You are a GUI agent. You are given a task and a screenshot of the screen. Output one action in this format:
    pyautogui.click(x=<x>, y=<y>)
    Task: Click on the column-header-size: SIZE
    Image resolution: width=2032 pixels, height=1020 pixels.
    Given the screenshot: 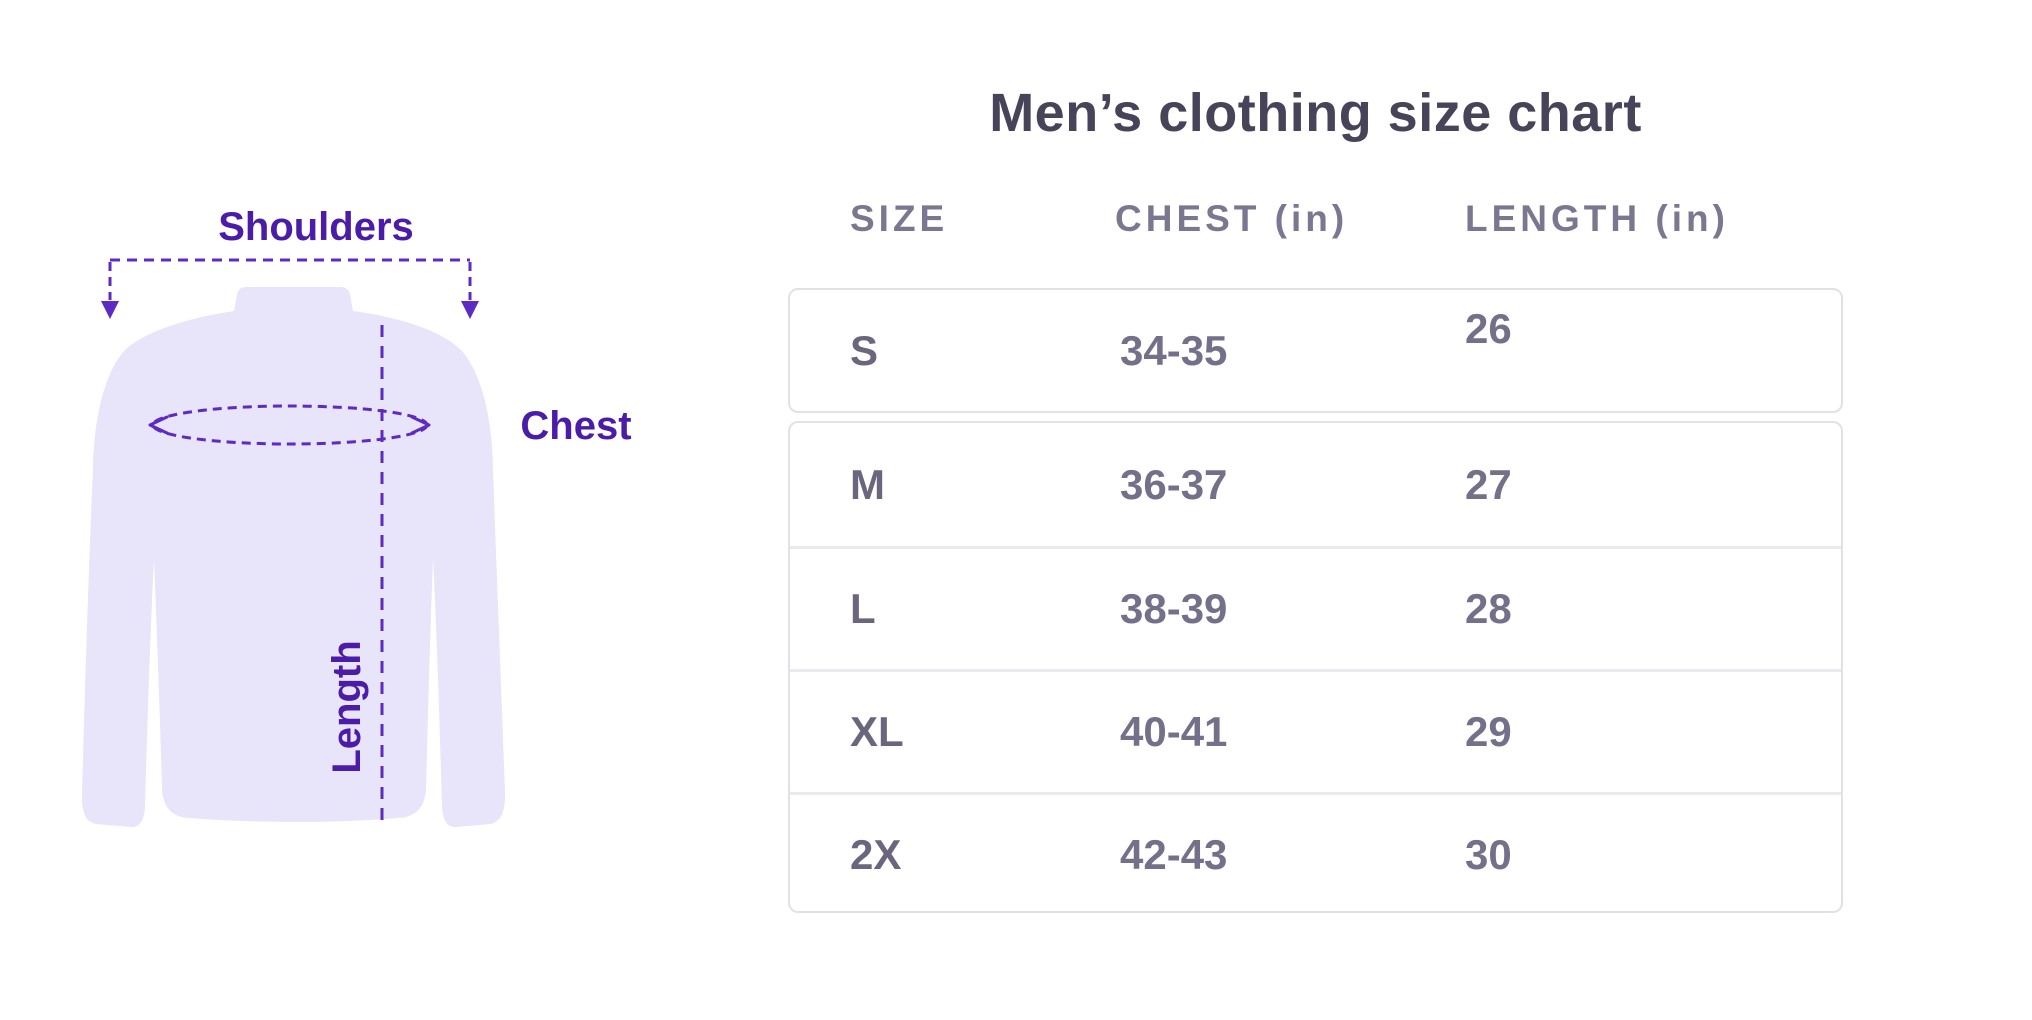 What is the action you would take?
    pyautogui.click(x=899, y=218)
    